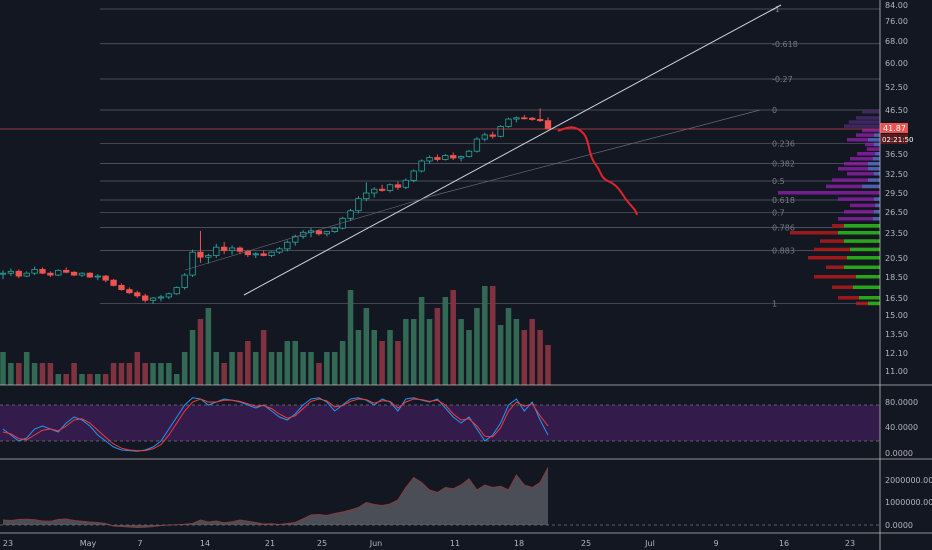  I want to click on fib-level-label: 0.786, so click(783, 227).